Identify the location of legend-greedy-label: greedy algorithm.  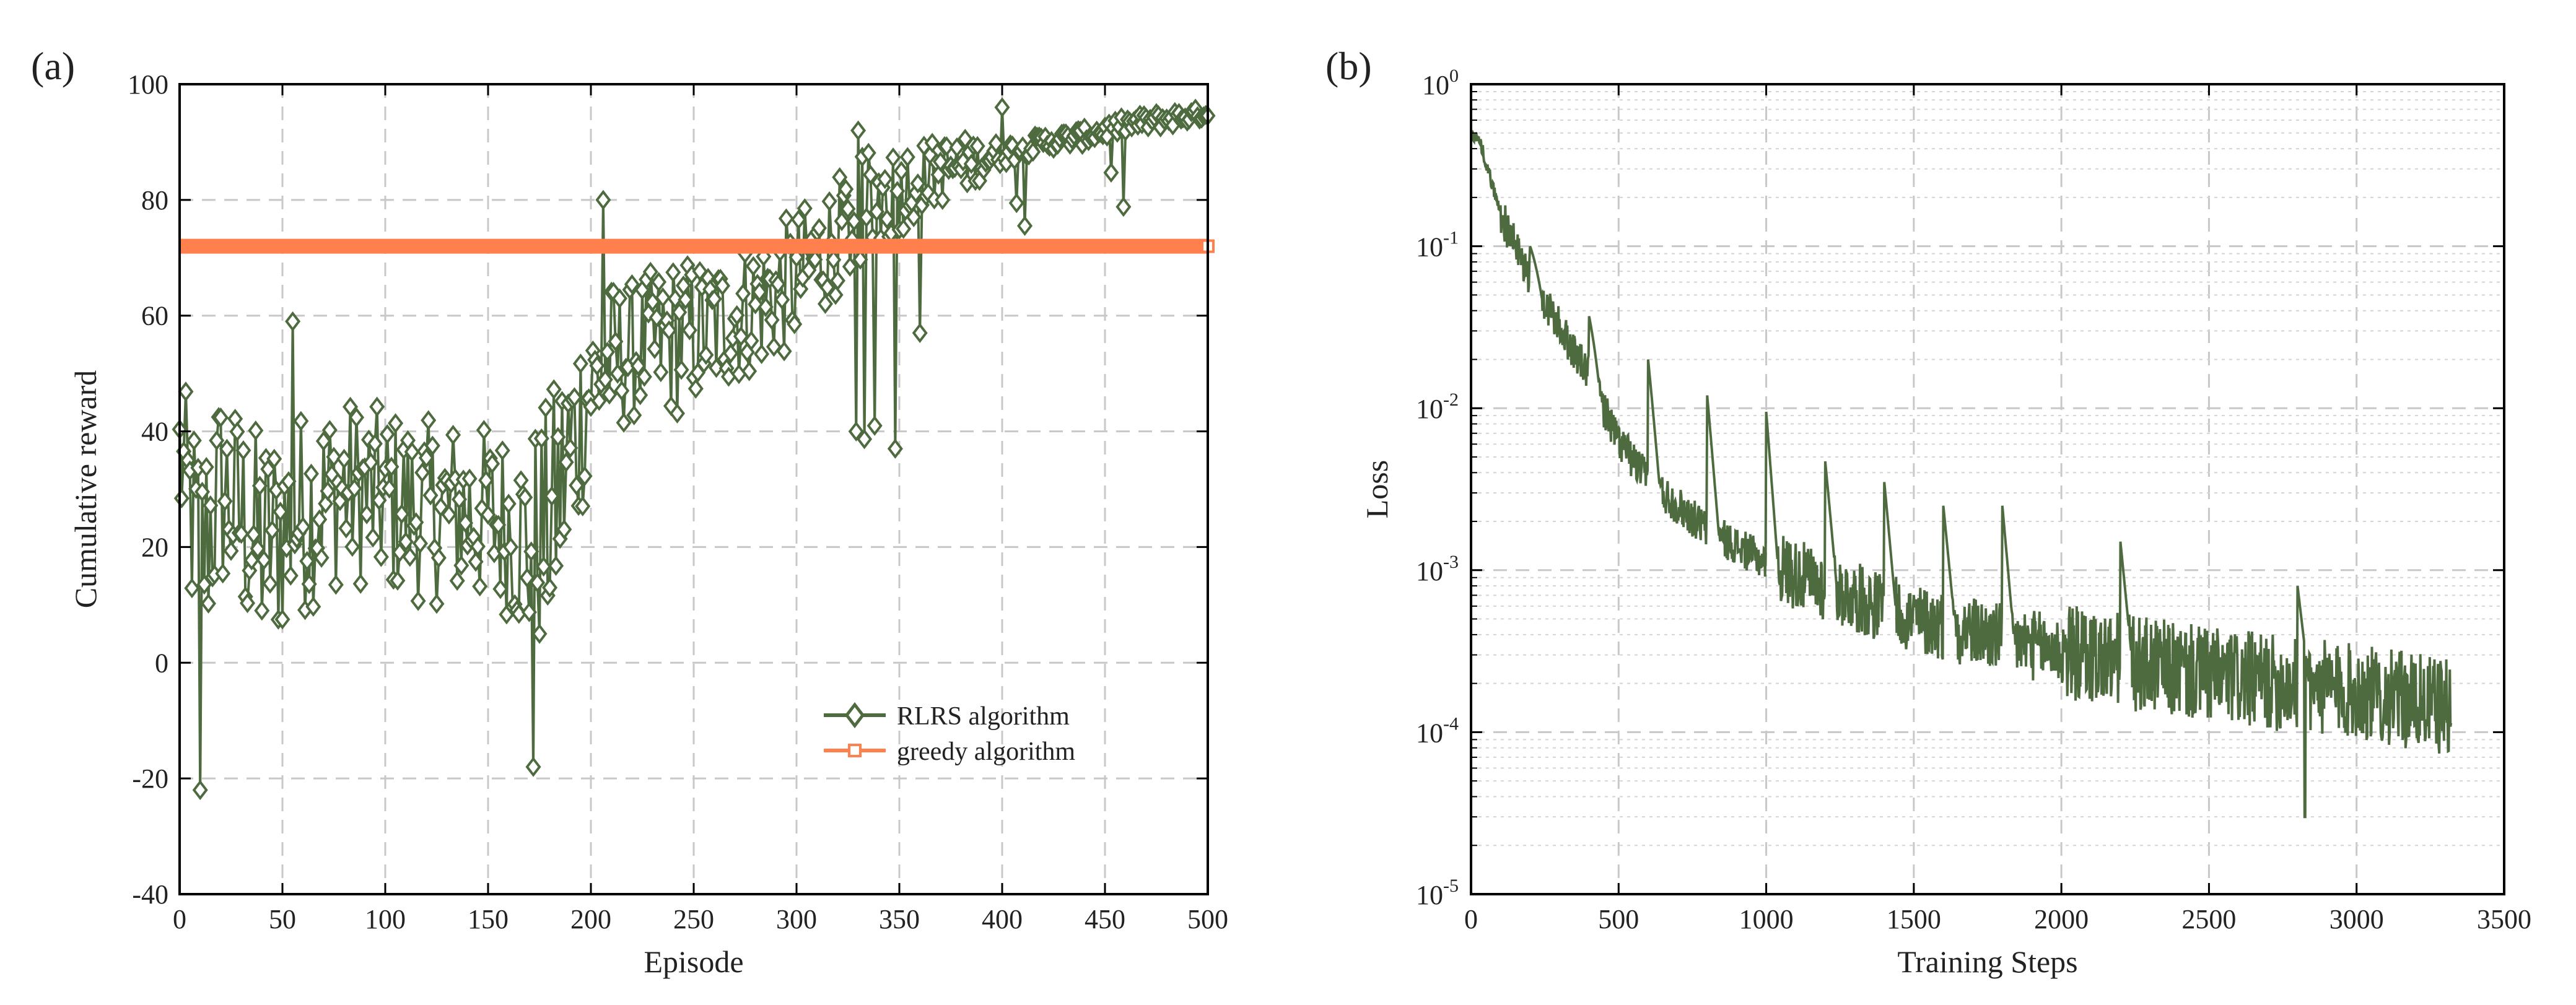
(986, 751).